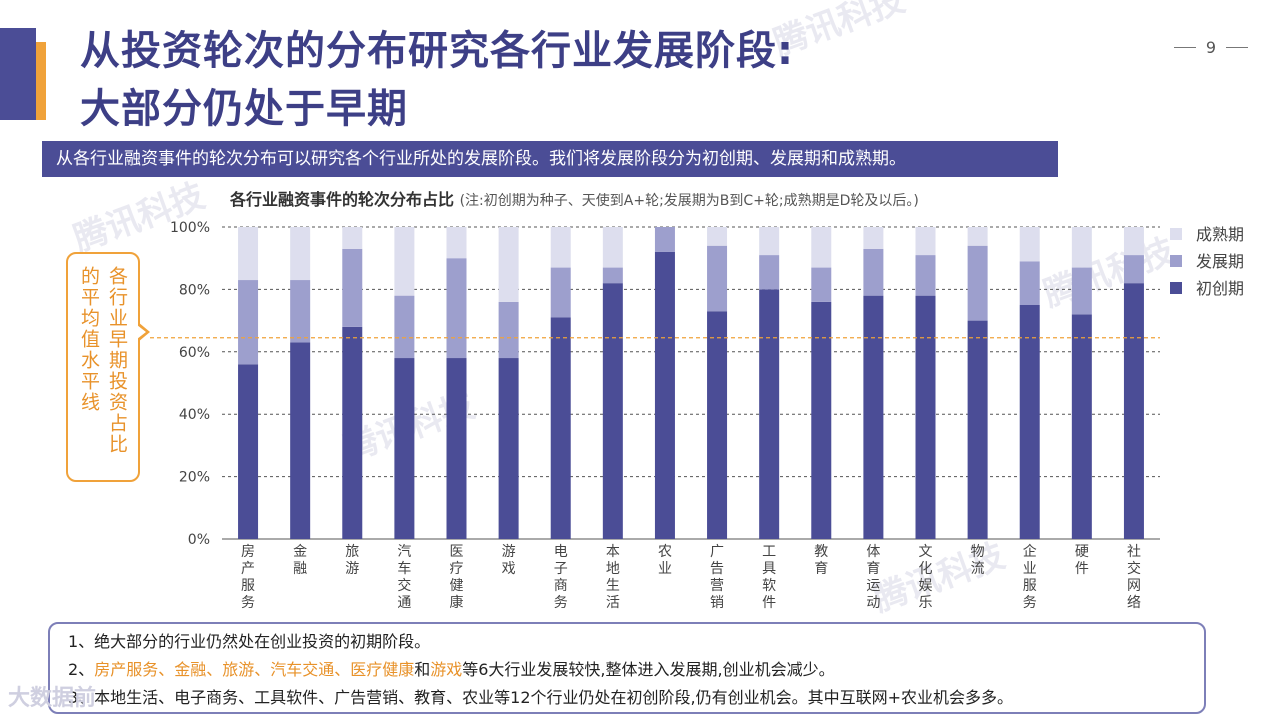 This screenshot has width=1280, height=720. Describe the element at coordinates (1134, 552) in the screenshot. I see `x-category-label: 社` at that location.